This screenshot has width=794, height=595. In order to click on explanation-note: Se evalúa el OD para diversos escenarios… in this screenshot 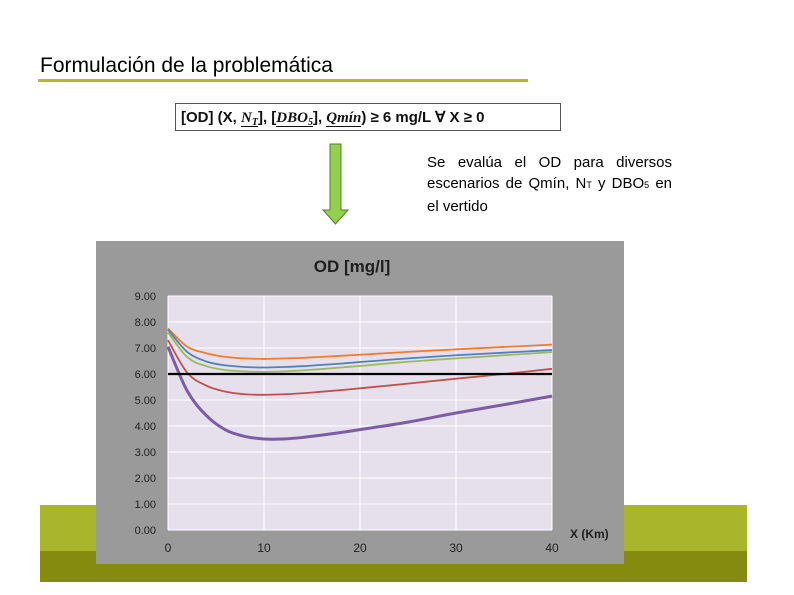, I will do `click(550, 184)`.